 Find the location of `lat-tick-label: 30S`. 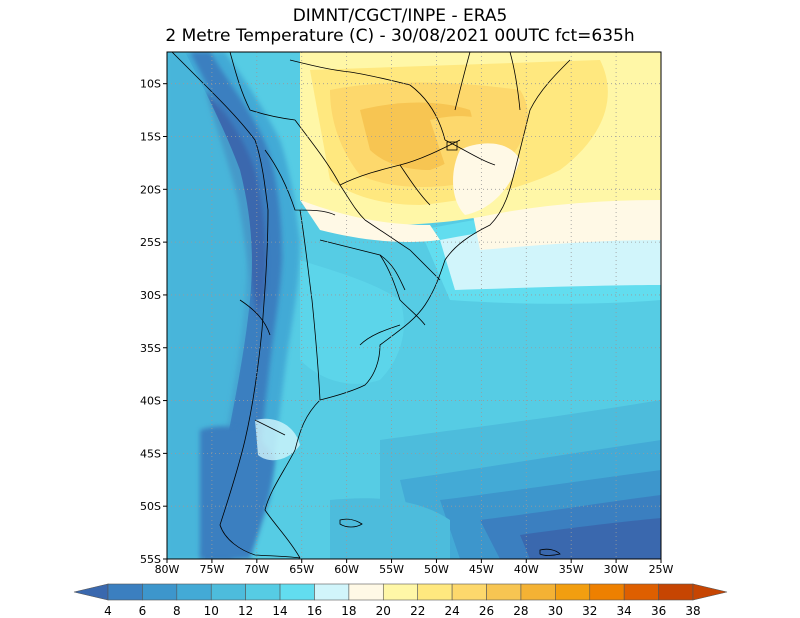

lat-tick-label: 30S is located at coordinates (150, 295).